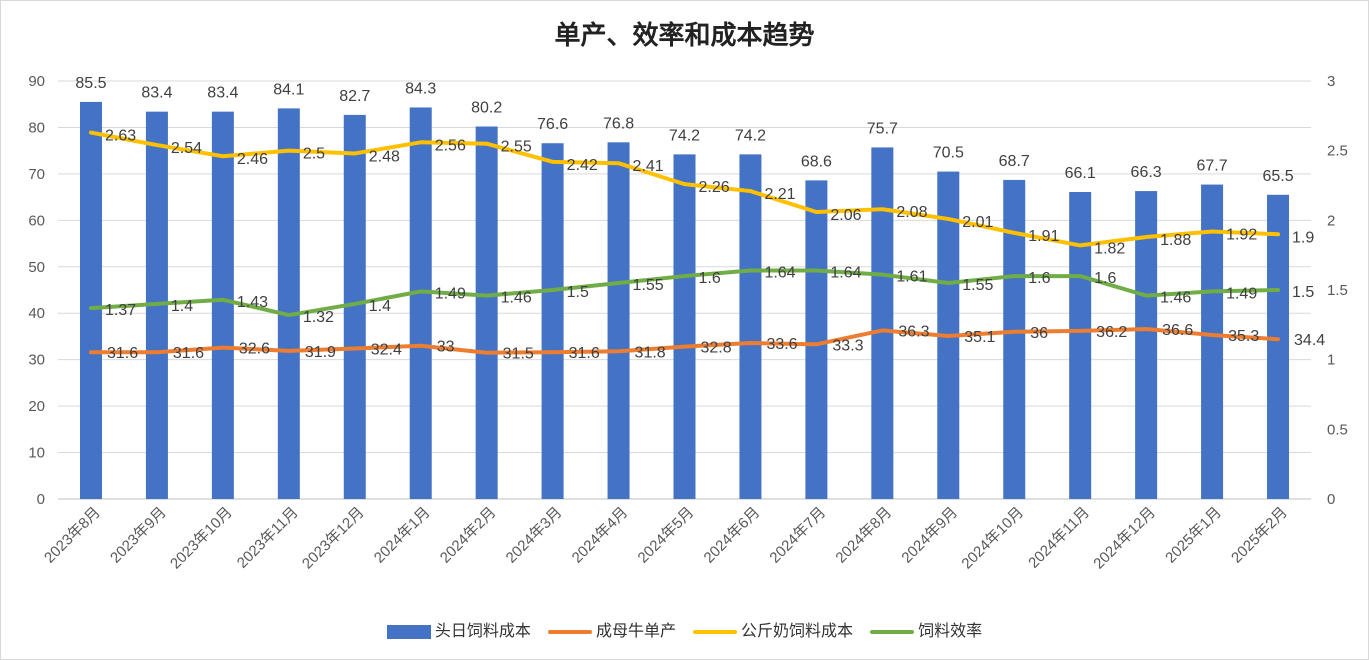 The width and height of the screenshot is (1369, 660). Describe the element at coordinates (913, 331) in the screenshot. I see `line-data-label: 36.3` at that location.